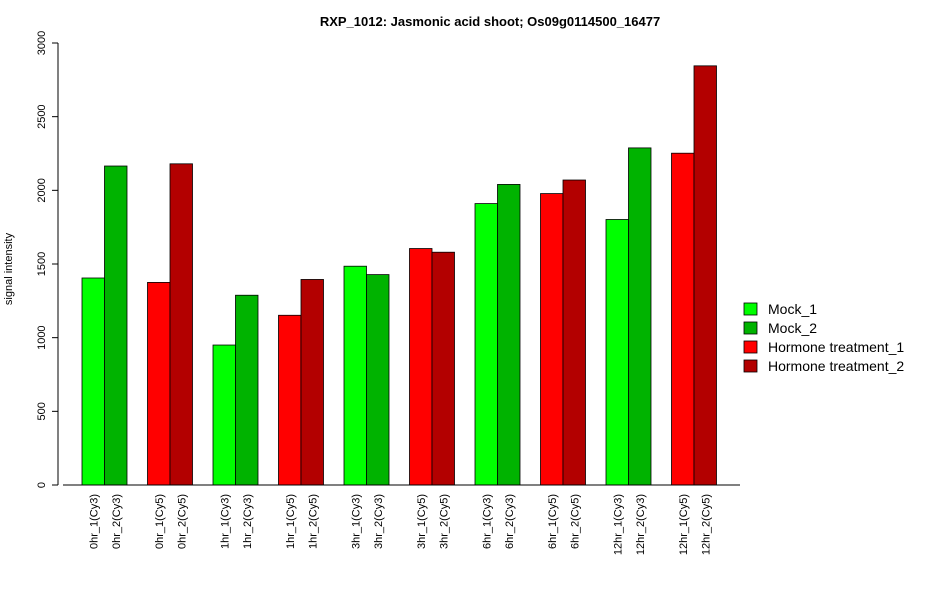  Describe the element at coordinates (248, 521) in the screenshot. I see `x-tick-label: 1hr_2(Cy3)` at that location.